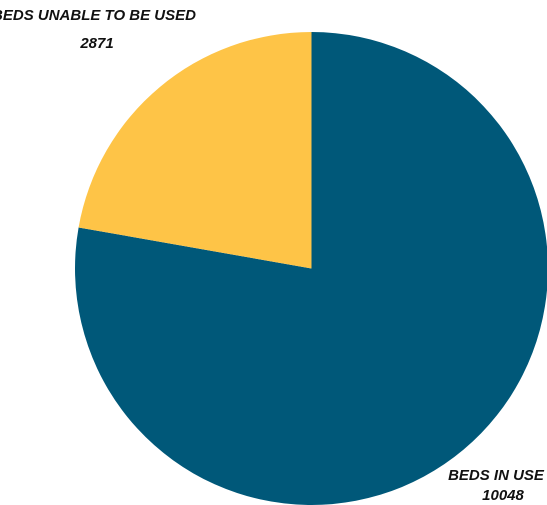  What do you see at coordinates (503, 495) in the screenshot?
I see `slice-value-beds-in-use: 10048` at bounding box center [503, 495].